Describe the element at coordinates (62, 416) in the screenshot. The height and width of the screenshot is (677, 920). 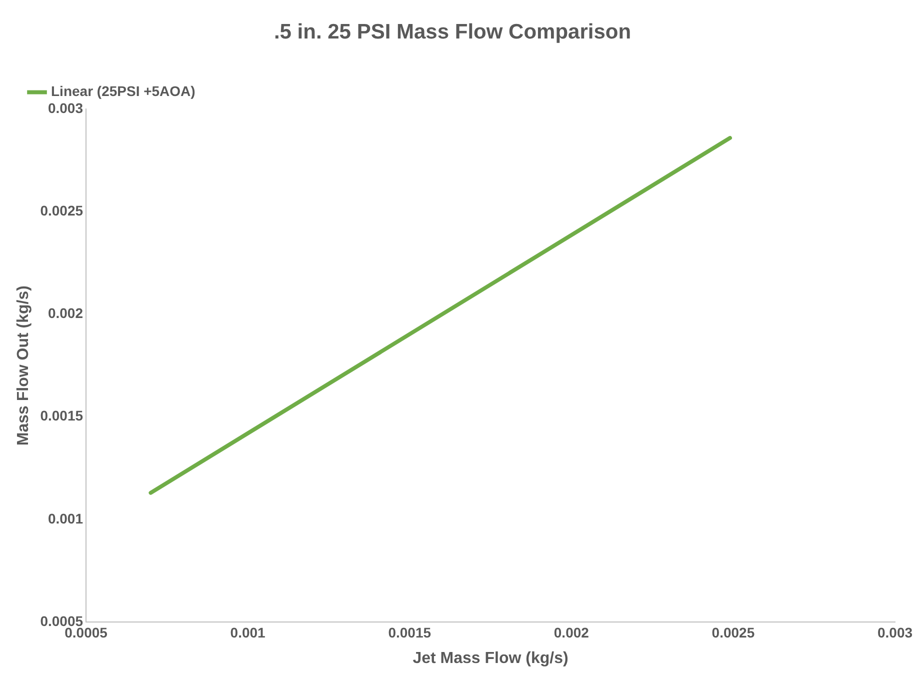
I see `y-tick-label: 0.0015` at that location.